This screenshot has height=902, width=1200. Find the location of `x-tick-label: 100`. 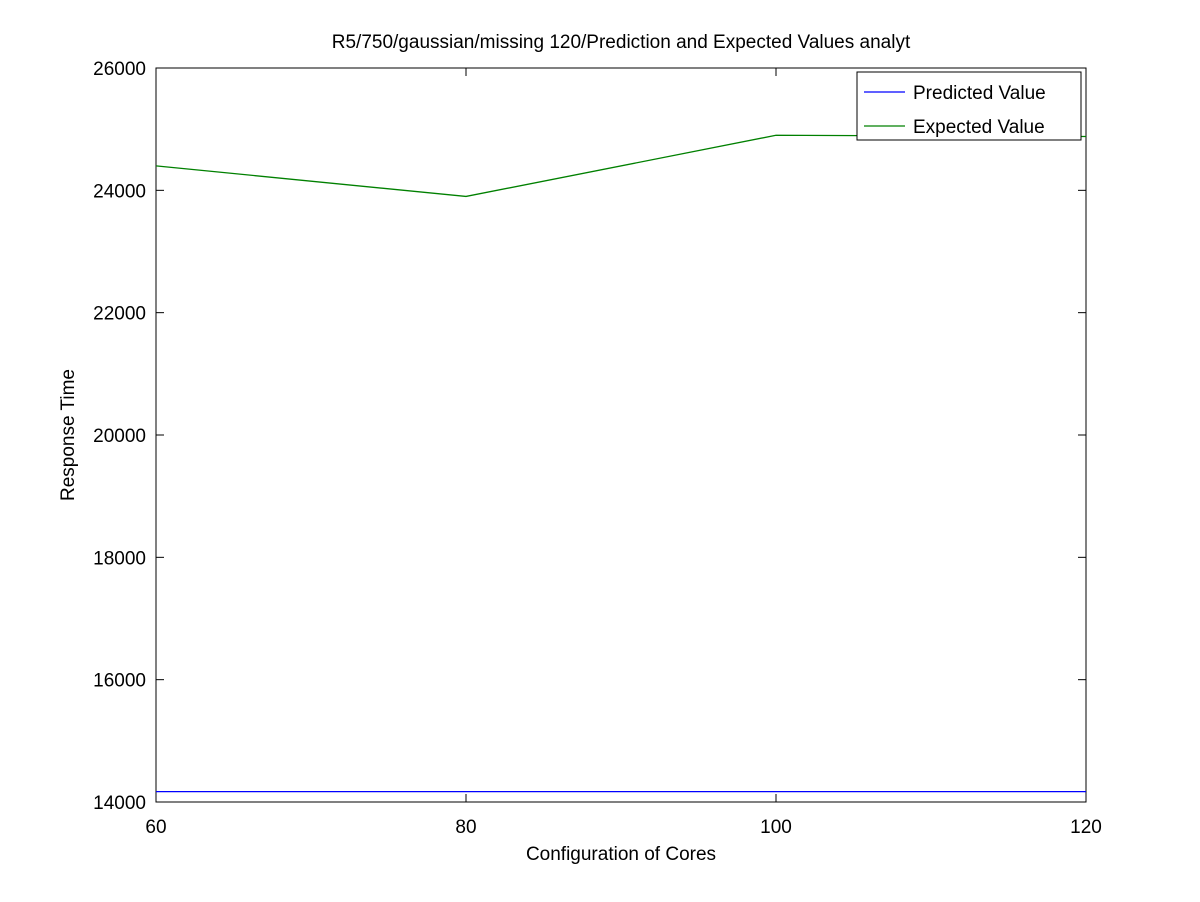

x-tick-label: 100 is located at coordinates (776, 827).